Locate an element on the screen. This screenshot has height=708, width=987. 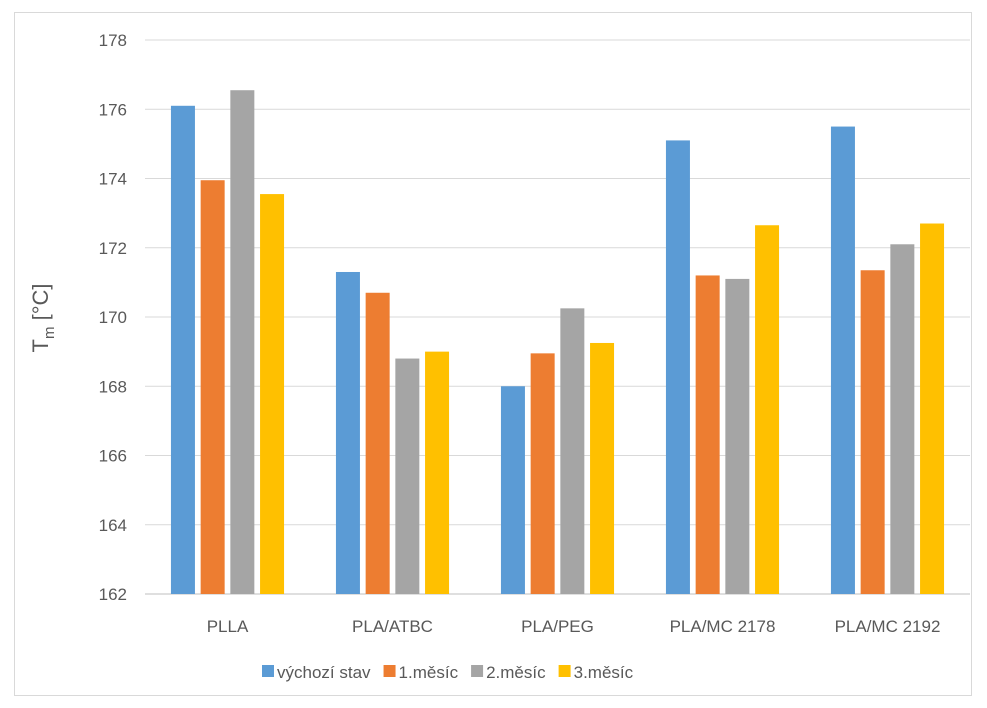
legend-label: výchozí stav is located at coordinates (324, 672).